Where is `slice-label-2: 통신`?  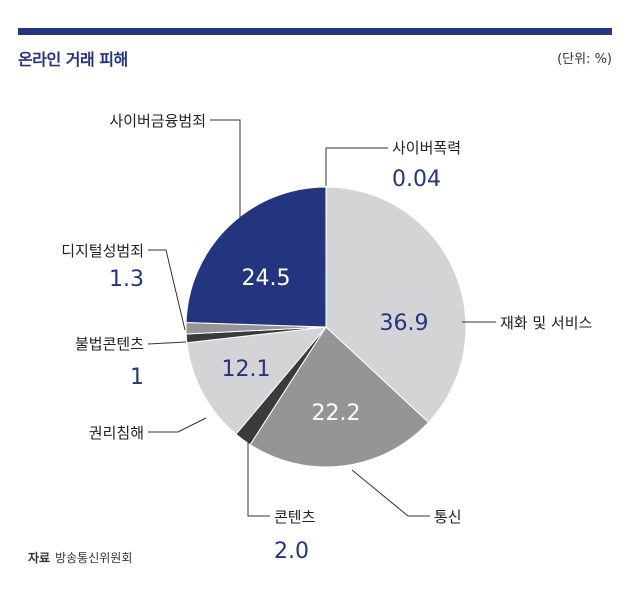
slice-label-2: 통신 is located at coordinates (448, 517).